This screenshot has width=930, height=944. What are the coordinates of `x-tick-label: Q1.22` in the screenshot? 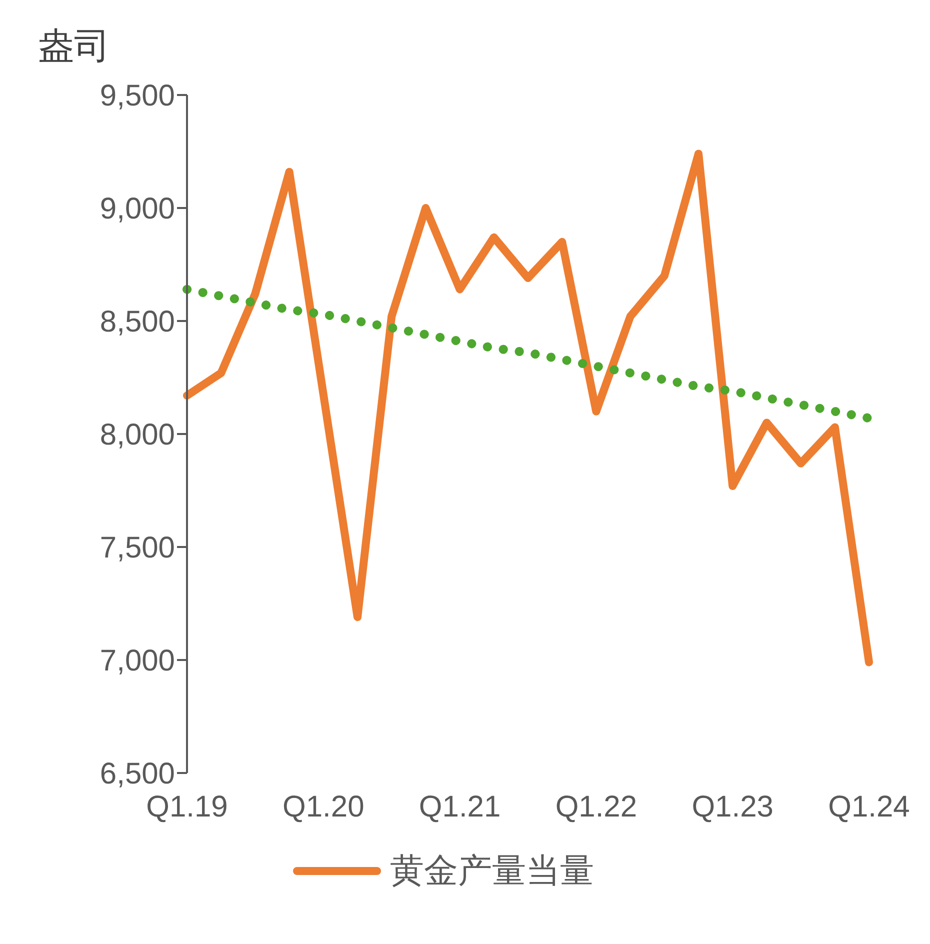 It's located at (596, 807).